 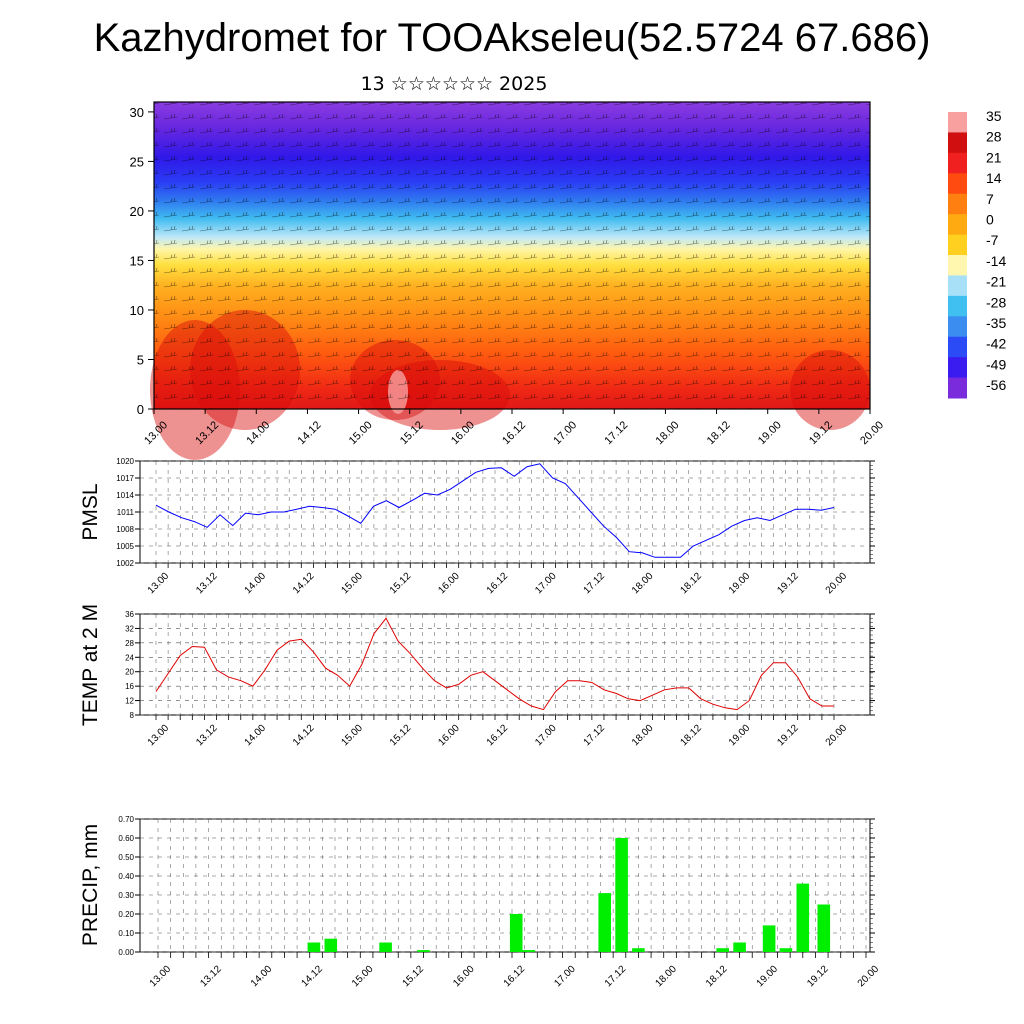 I want to click on y-tick-label: 28, so click(x=129, y=643).